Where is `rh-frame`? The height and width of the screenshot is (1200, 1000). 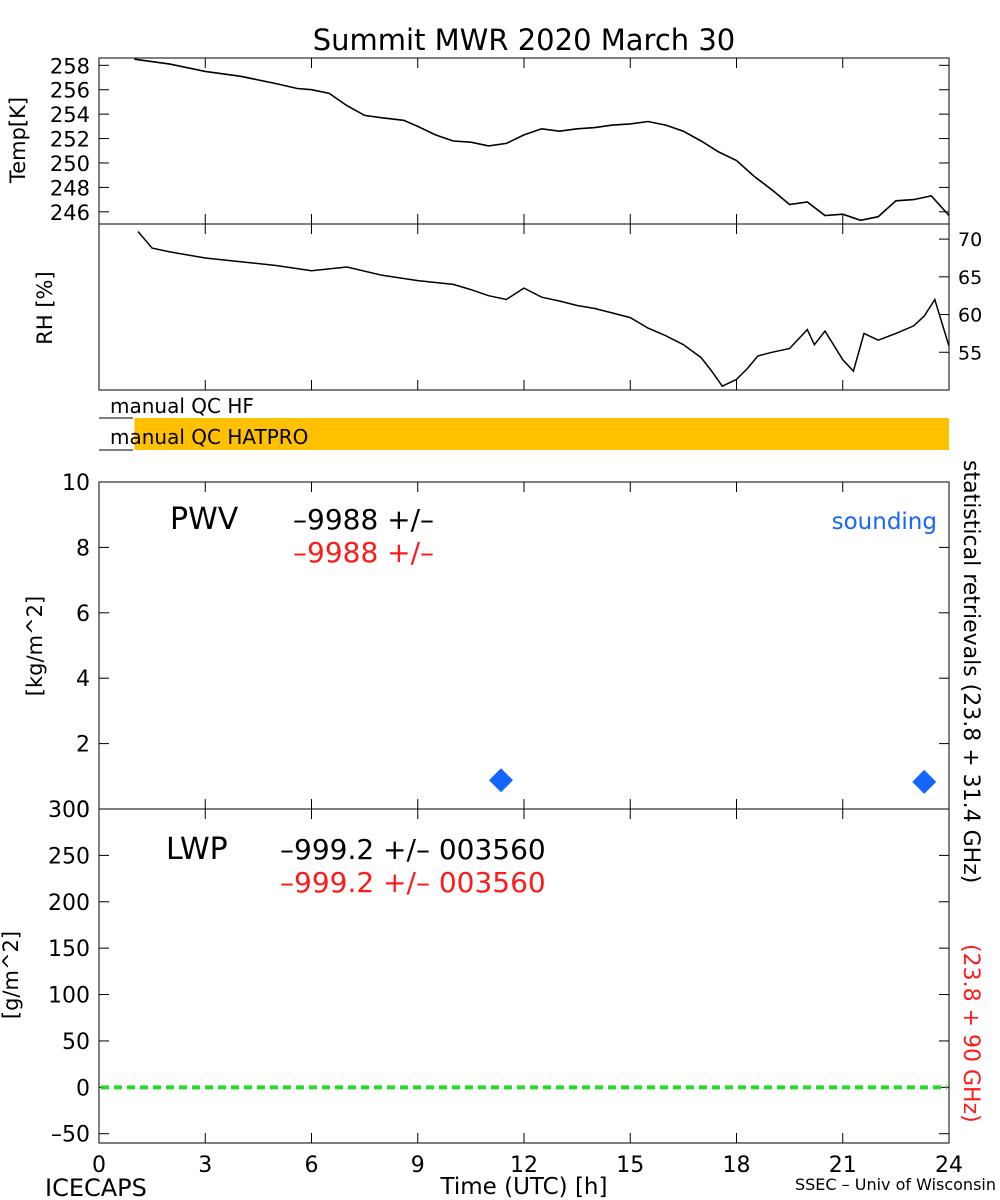 rh-frame is located at coordinates (524, 307).